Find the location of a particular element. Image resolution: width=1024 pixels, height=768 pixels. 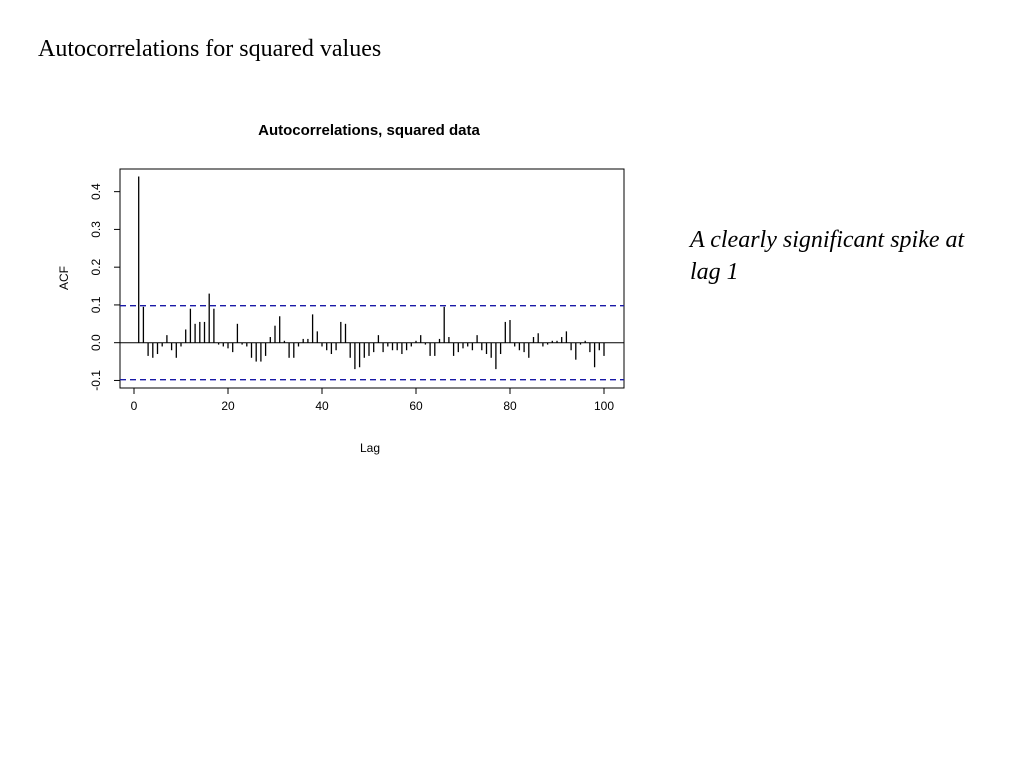

x-tick-label: 60 is located at coordinates (416, 406).